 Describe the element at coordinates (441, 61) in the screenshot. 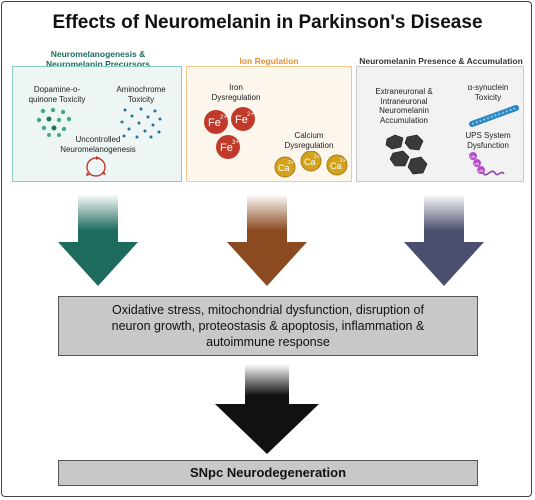

I see `column-heading-neuromelanin-accumulation: Neuromelanin Presence & Accumulation` at that location.